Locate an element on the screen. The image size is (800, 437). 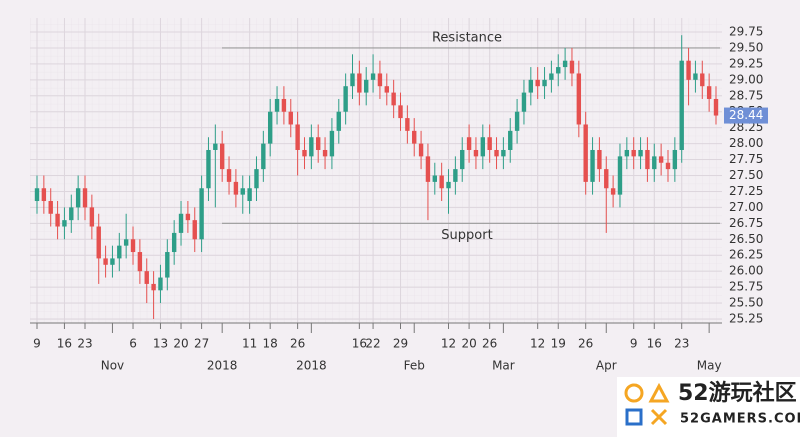
x-tick-label: 19 is located at coordinates (558, 344).